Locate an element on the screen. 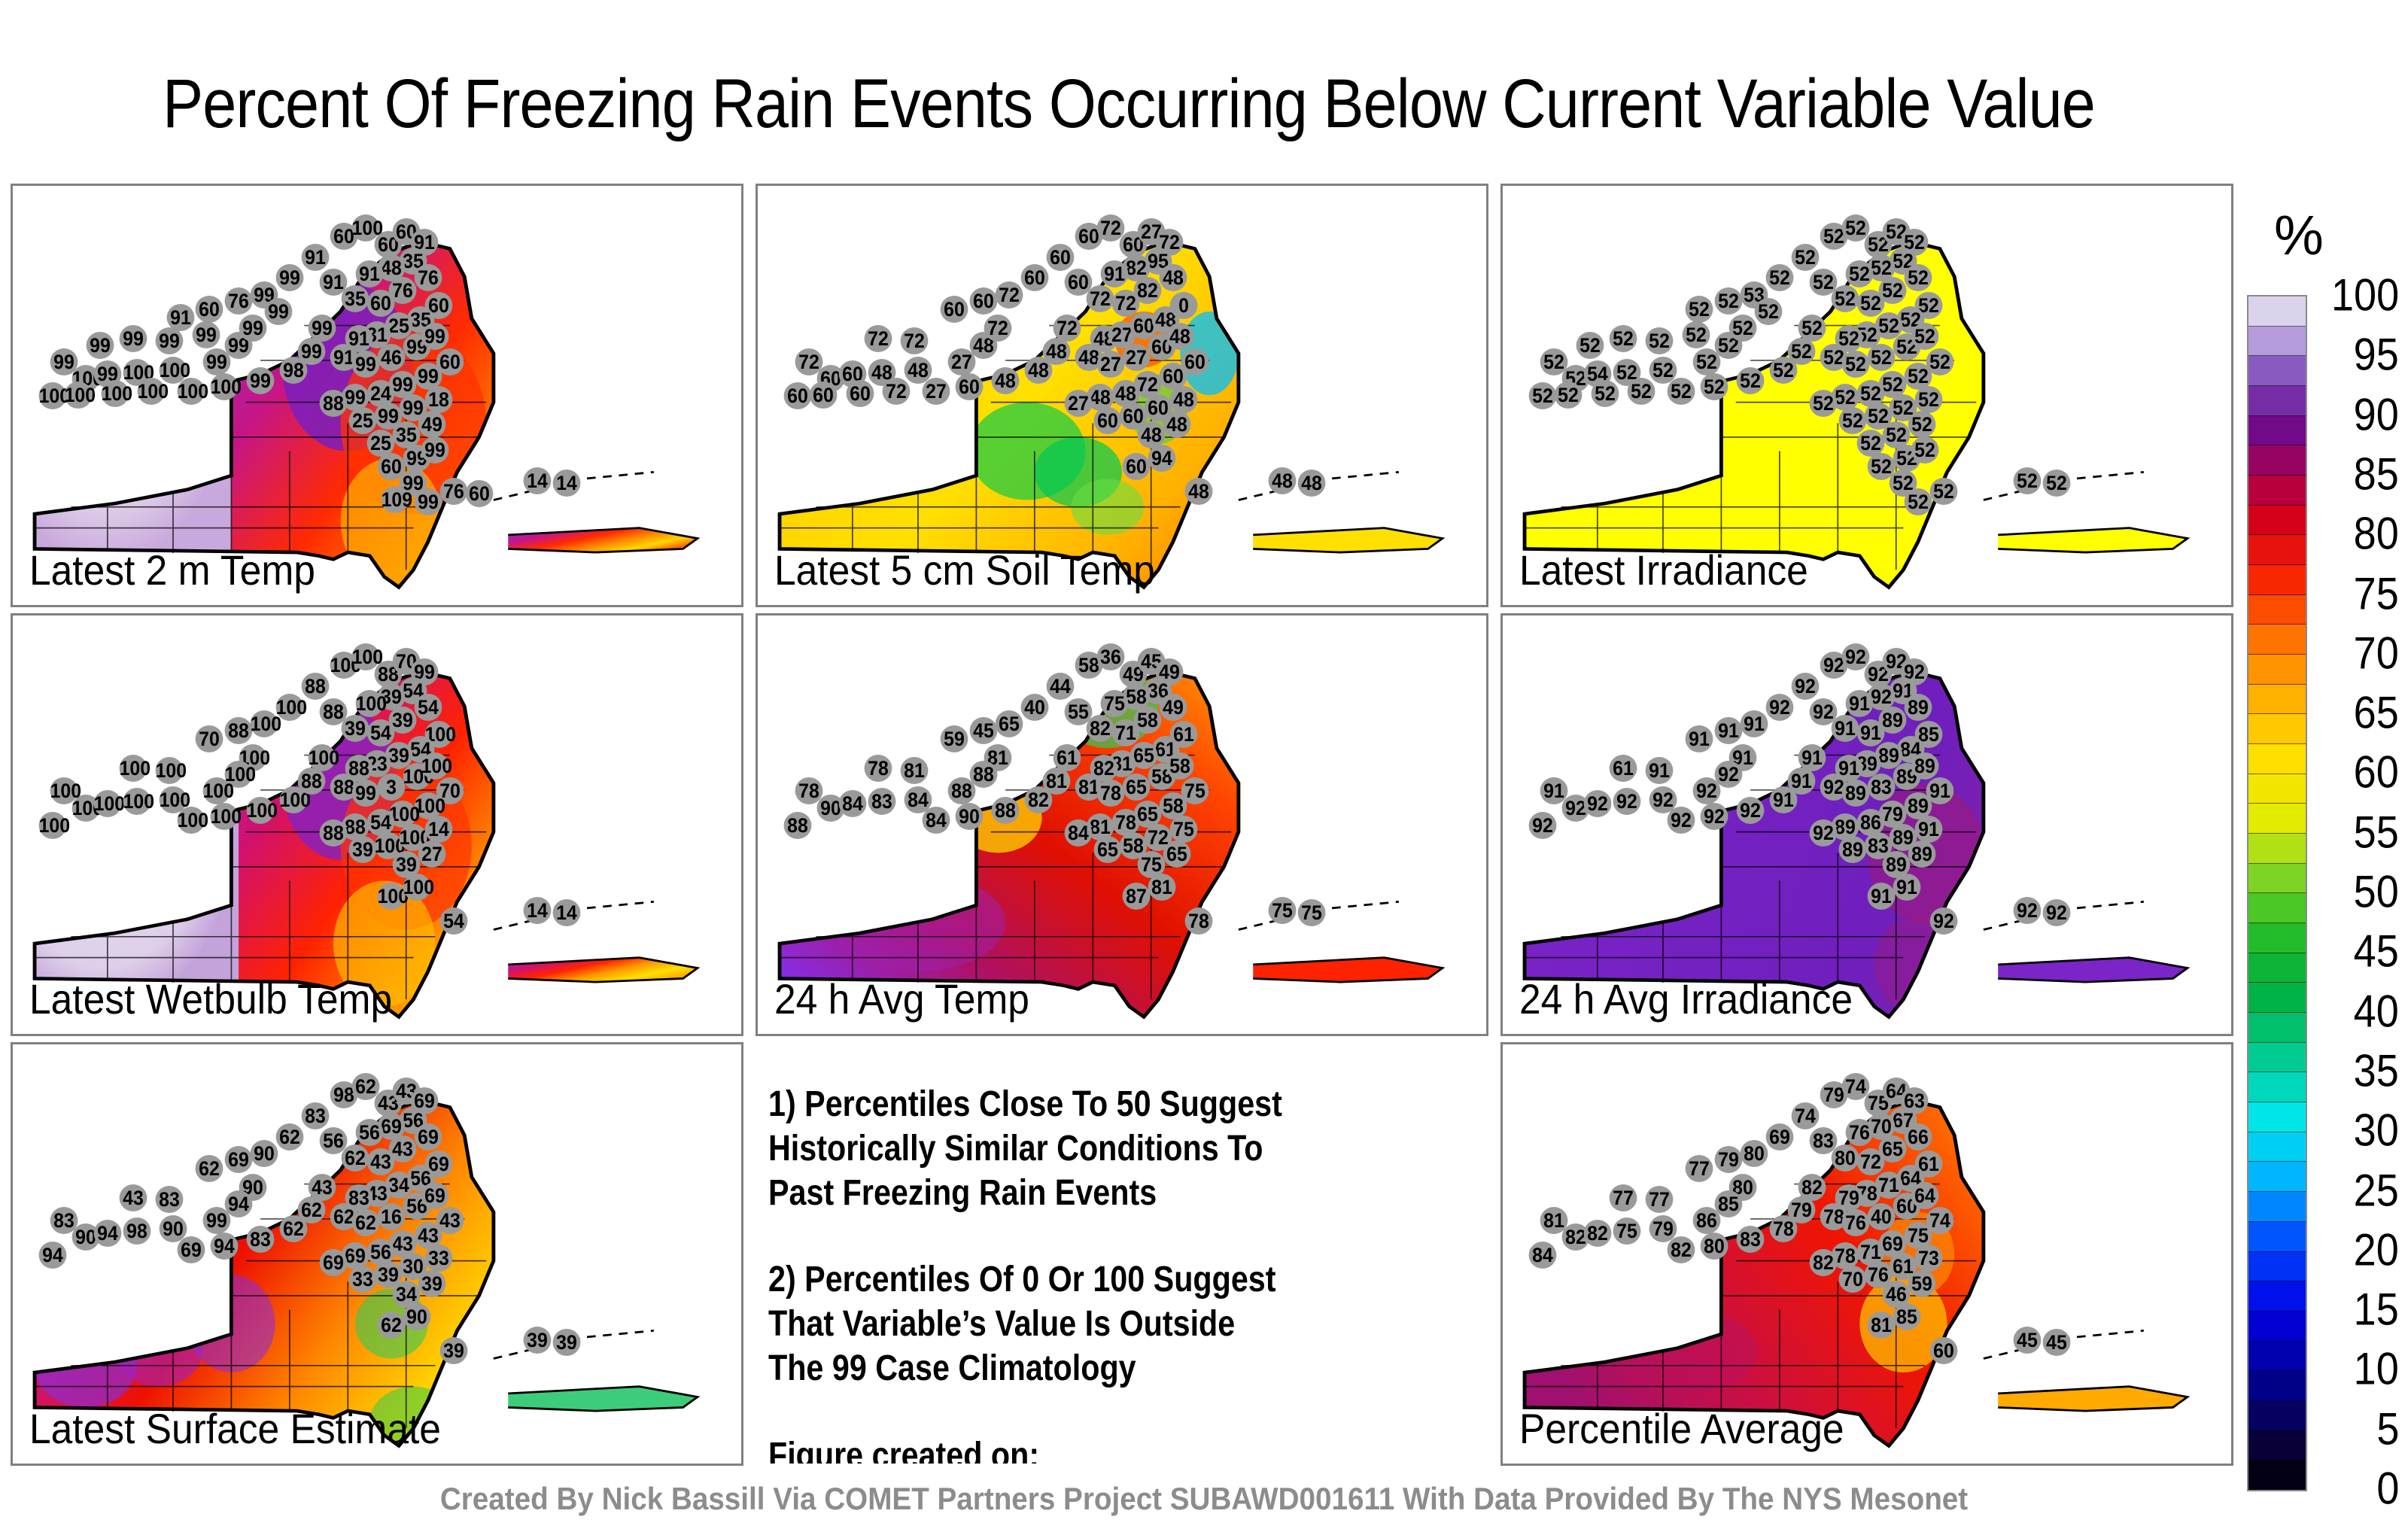  station-marker: 82 is located at coordinates (1681, 1250).